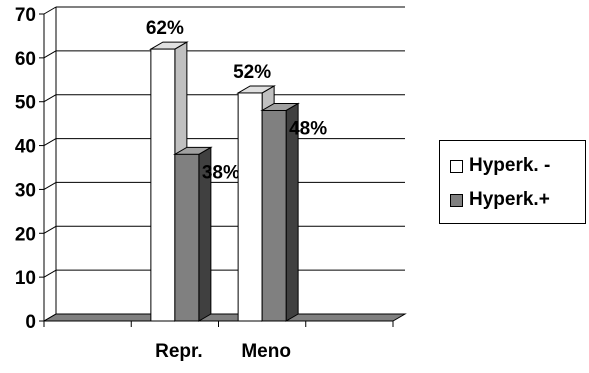  I want to click on y-tick-label: 0, so click(30, 322).